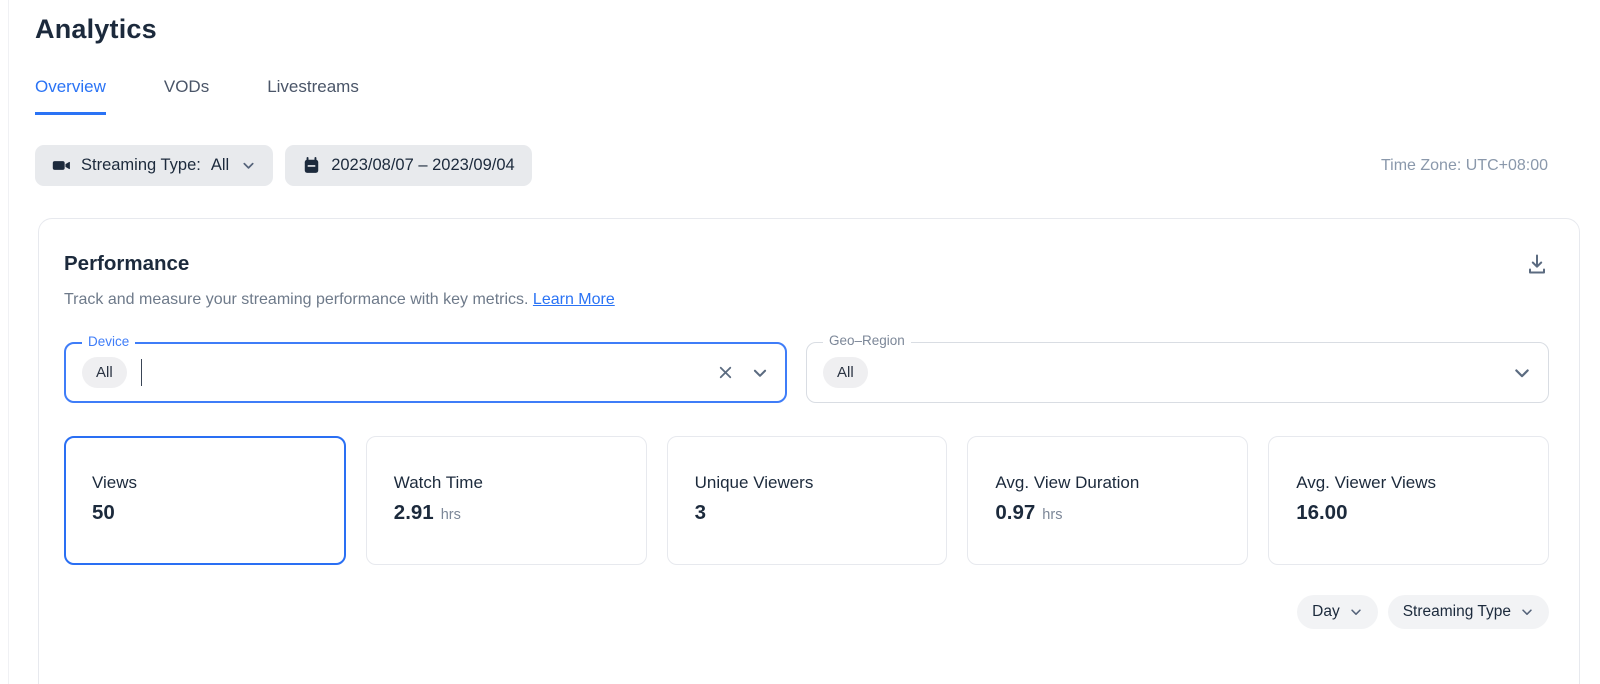 The width and height of the screenshot is (1600, 684). I want to click on download-button, so click(1537, 265).